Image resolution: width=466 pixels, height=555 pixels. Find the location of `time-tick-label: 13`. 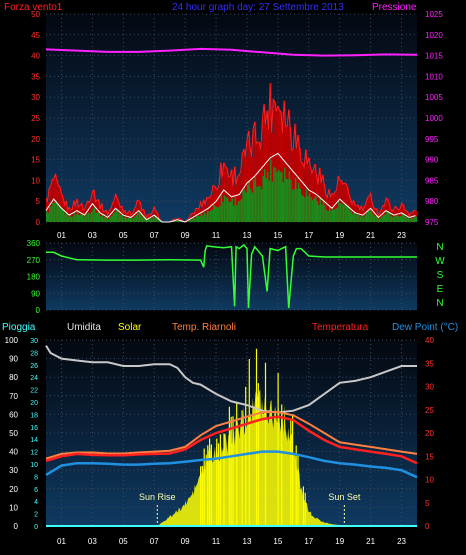

time-tick-label: 13 is located at coordinates (247, 541).